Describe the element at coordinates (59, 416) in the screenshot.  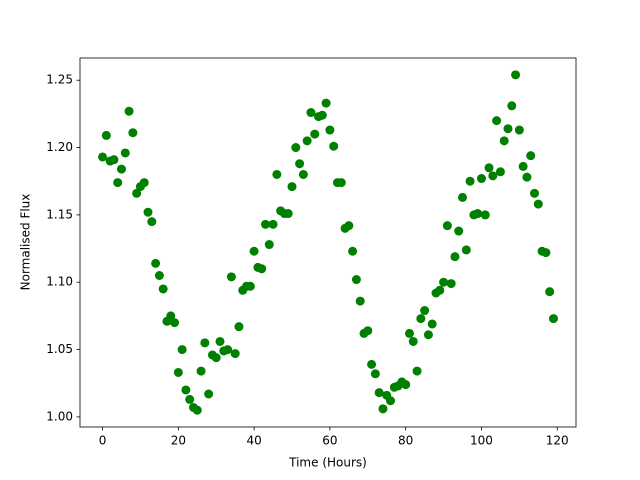
I see `y-tick-label: 1.00` at that location.